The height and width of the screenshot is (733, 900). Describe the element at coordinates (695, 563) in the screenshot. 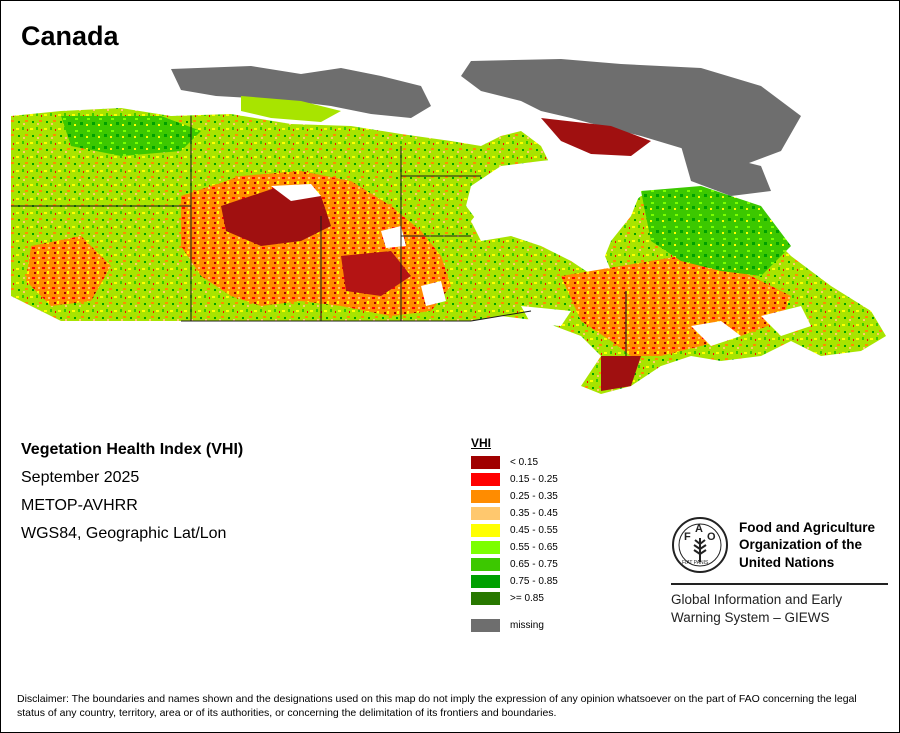

I see `fao-emblem-text: FIAT PANIS` at that location.